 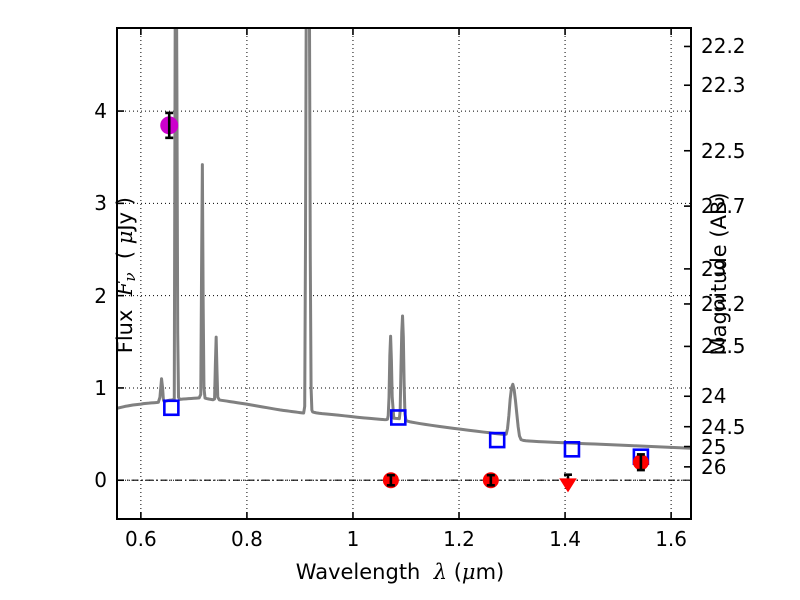 What do you see at coordinates (714, 396) in the screenshot?
I see `y-tick-label-right: 24` at bounding box center [714, 396].